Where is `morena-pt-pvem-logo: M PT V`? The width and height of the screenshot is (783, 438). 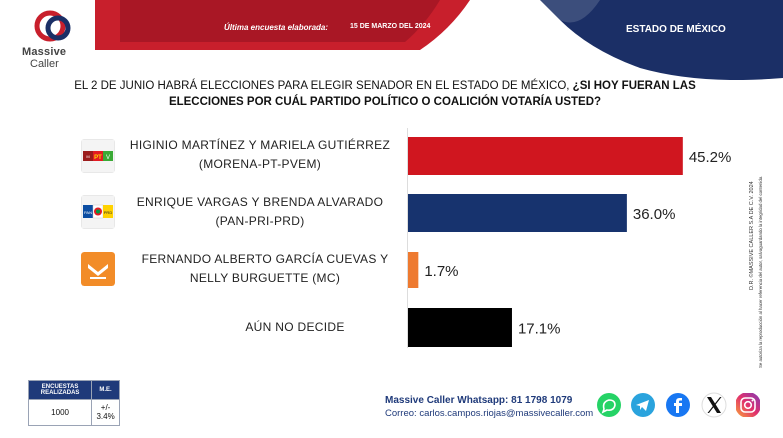 morena-pt-pvem-logo: M PT V is located at coordinates (98, 156).